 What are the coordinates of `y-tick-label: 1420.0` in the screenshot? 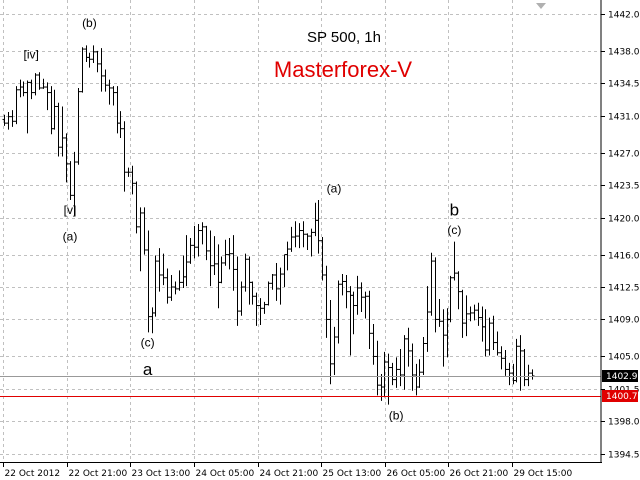 It's located at (624, 220).